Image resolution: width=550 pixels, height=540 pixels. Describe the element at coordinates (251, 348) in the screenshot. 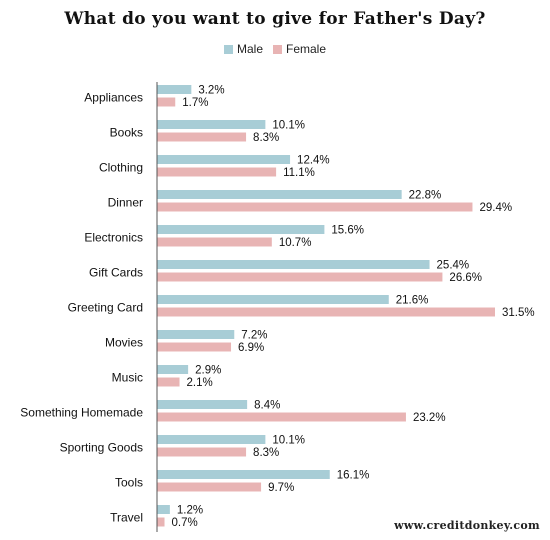

I see `data-label-female-movies: 6.9%` at that location.